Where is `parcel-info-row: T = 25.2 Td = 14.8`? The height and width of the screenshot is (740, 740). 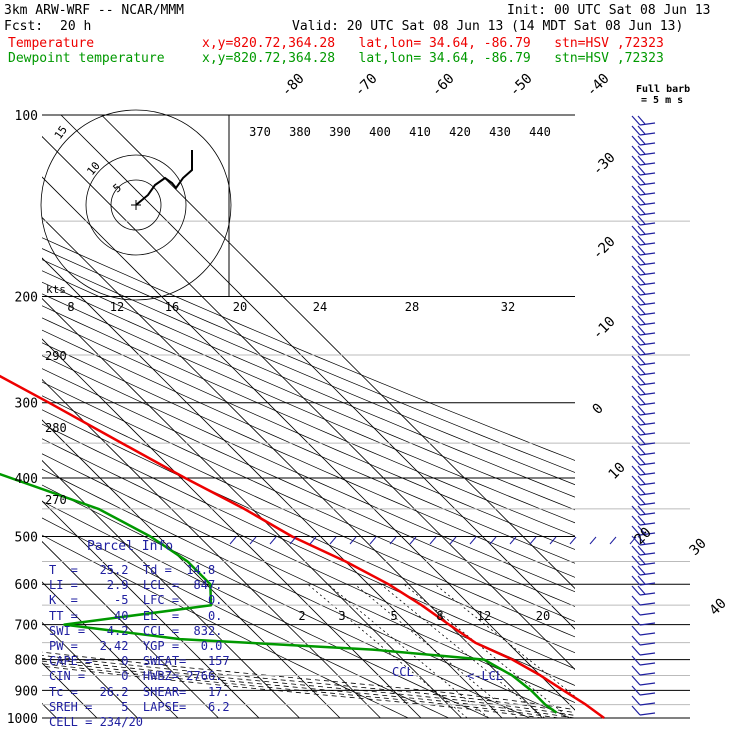 parcel-info-row: T = 25.2 Td = 14.8 is located at coordinates (132, 570).